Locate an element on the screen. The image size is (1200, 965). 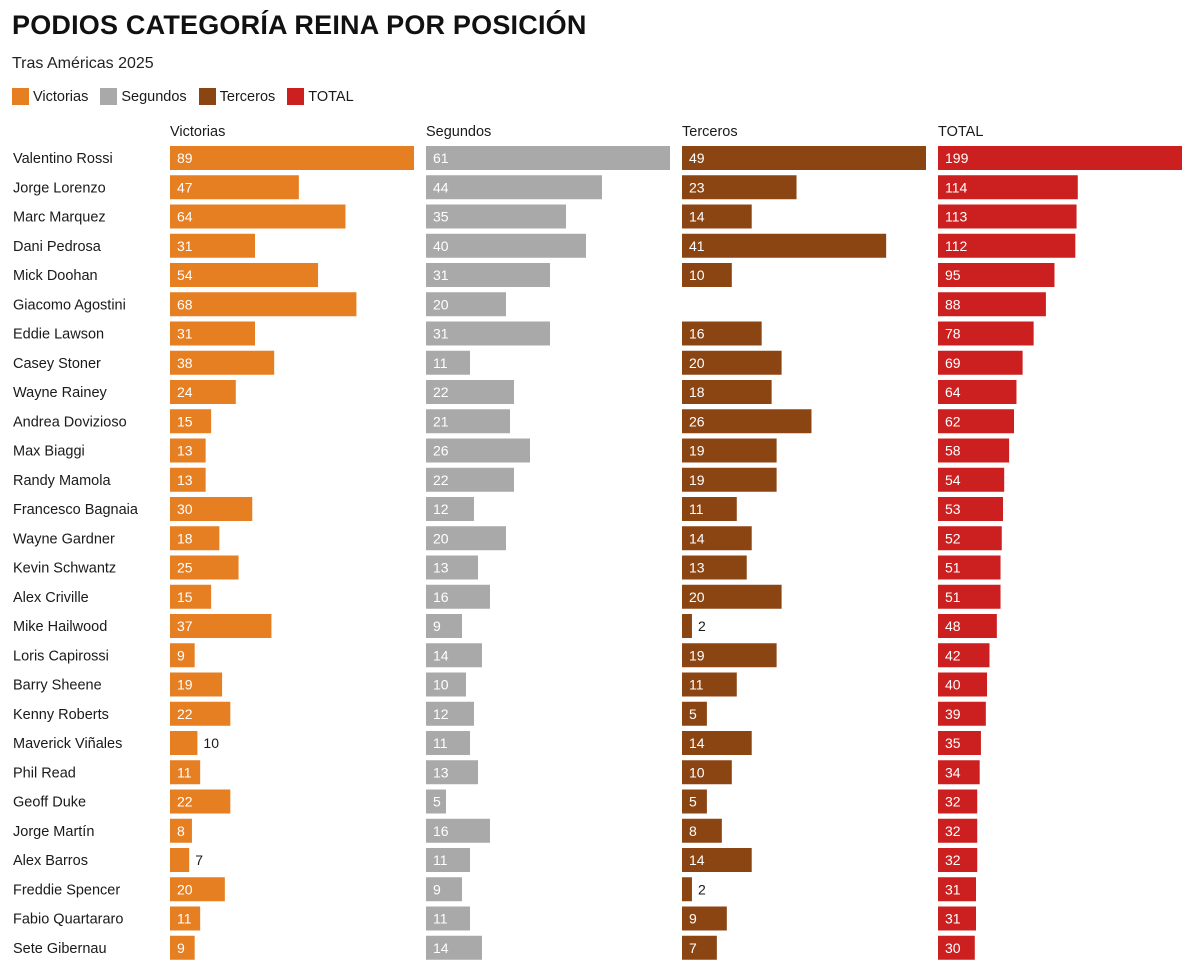
rider-name-label: Andrea Dovizioso is located at coordinates (70, 422).